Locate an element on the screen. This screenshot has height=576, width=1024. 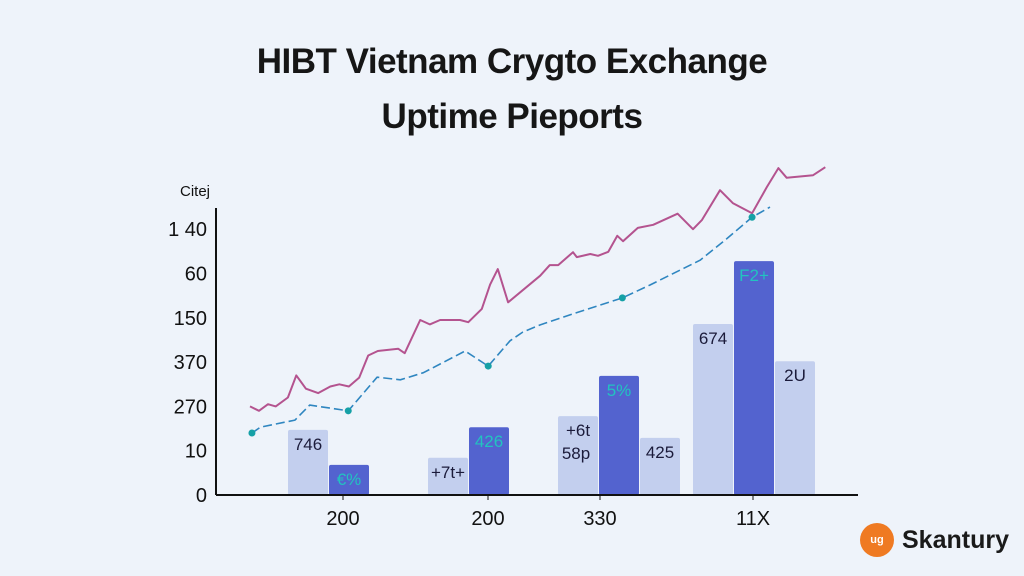
bar-label: 426 is located at coordinates (489, 441).